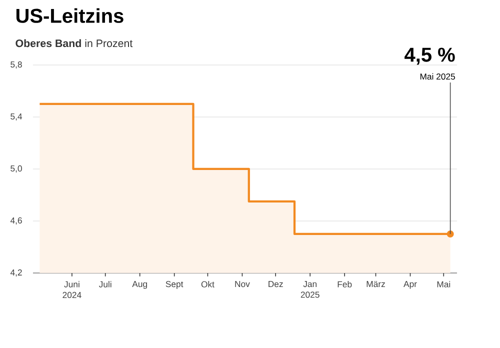  Describe the element at coordinates (310, 289) in the screenshot. I see `x-tick-label: Jan 2025` at that location.